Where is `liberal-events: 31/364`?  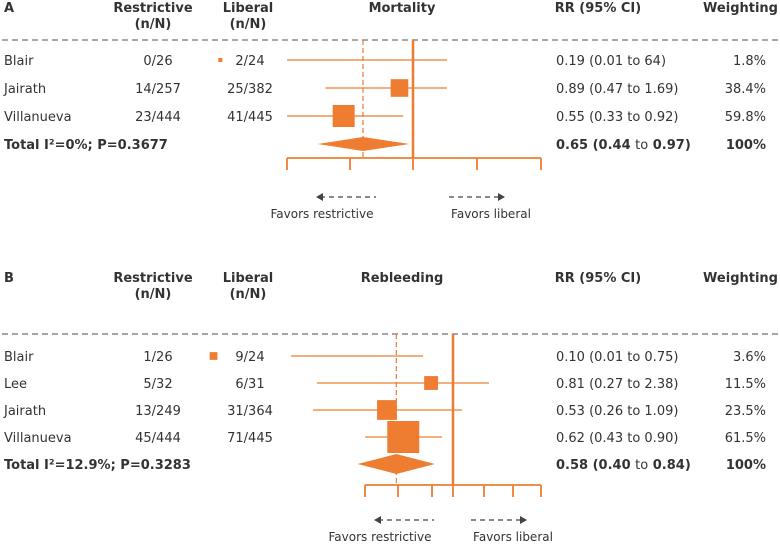 liberal-events: 31/364 is located at coordinates (250, 411).